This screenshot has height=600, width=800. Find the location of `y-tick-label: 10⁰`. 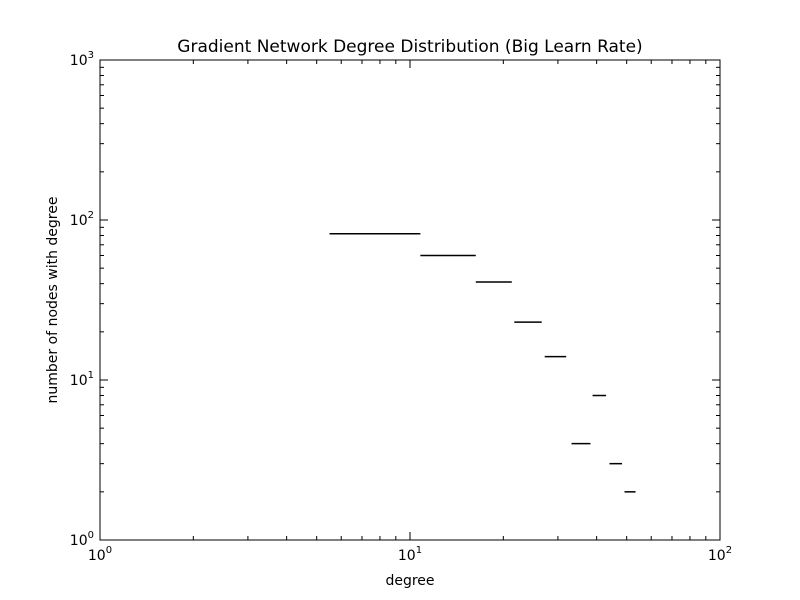

y-tick-label: 10⁰ is located at coordinates (82, 539).